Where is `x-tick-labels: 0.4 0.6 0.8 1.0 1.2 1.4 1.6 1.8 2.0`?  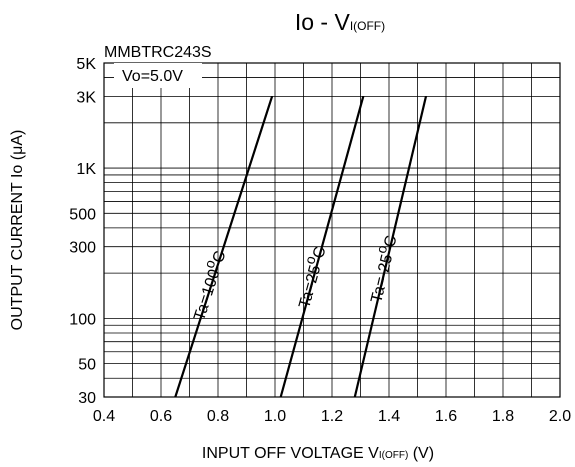
x-tick-labels: 0.4 0.6 0.8 1.0 1.2 1.4 1.6 1.8 2.0 is located at coordinates (332, 416).